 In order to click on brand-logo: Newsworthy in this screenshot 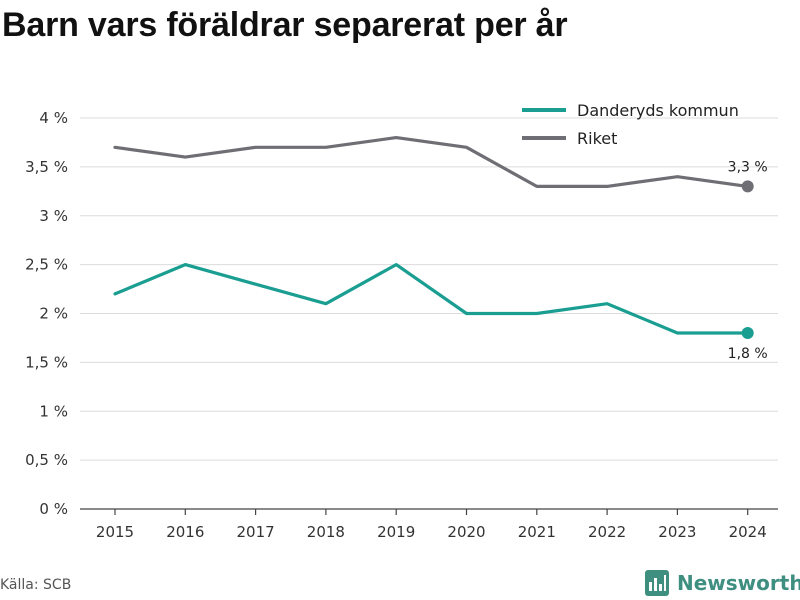, I will do `click(722, 583)`.